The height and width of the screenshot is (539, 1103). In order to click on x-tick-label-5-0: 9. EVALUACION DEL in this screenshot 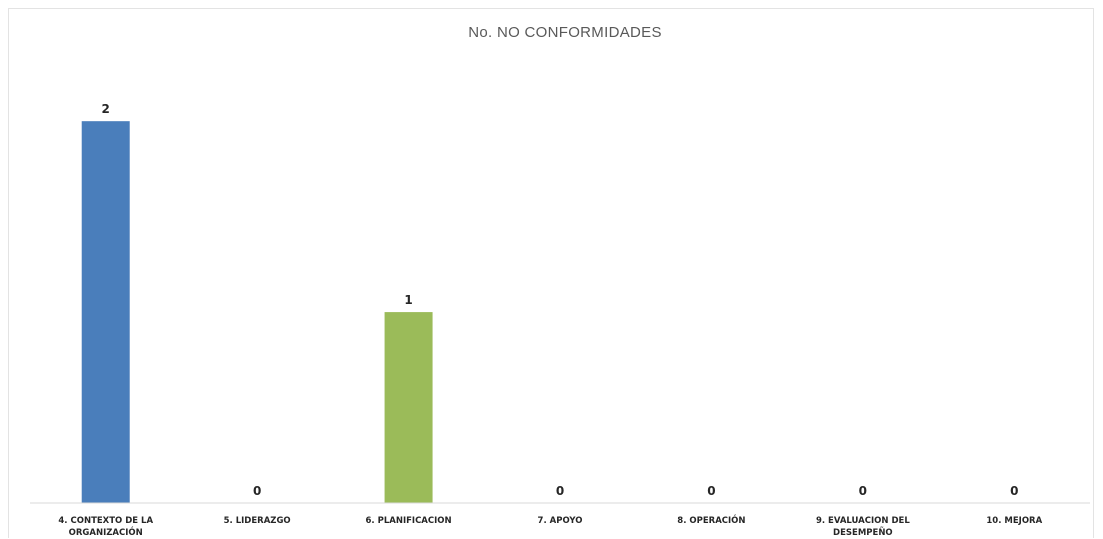, I will do `click(863, 521)`.